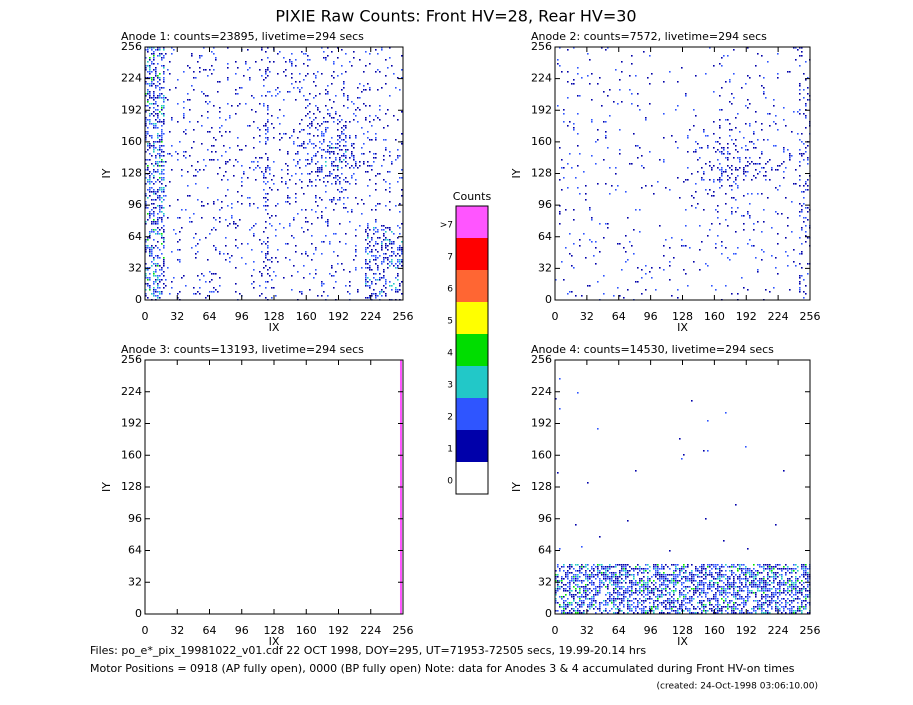 Image resolution: width=913 pixels, height=705 pixels. Describe the element at coordinates (472, 350) in the screenshot. I see `colorbar-frame` at that location.